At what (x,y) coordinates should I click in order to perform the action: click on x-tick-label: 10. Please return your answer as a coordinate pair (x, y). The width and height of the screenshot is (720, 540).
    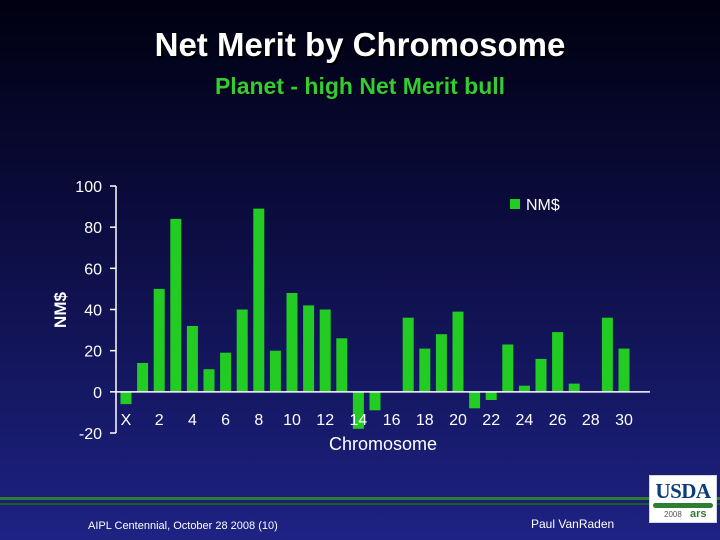
    Looking at the image, I should click on (292, 420).